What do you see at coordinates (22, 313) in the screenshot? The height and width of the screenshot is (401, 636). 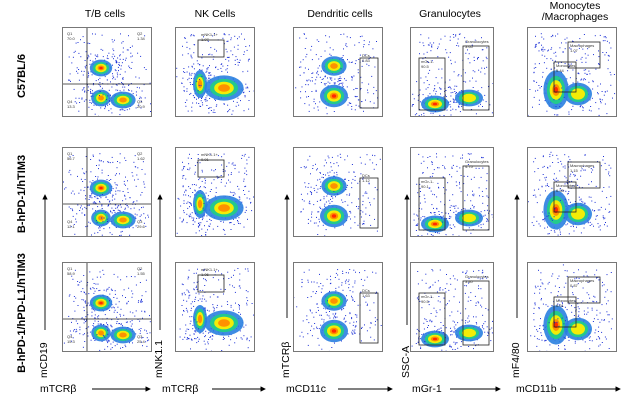 I see `row-label-hpd1-hpdl1-htim3: B-hPD-1/hPD-L1/hTIM3` at bounding box center [22, 313].